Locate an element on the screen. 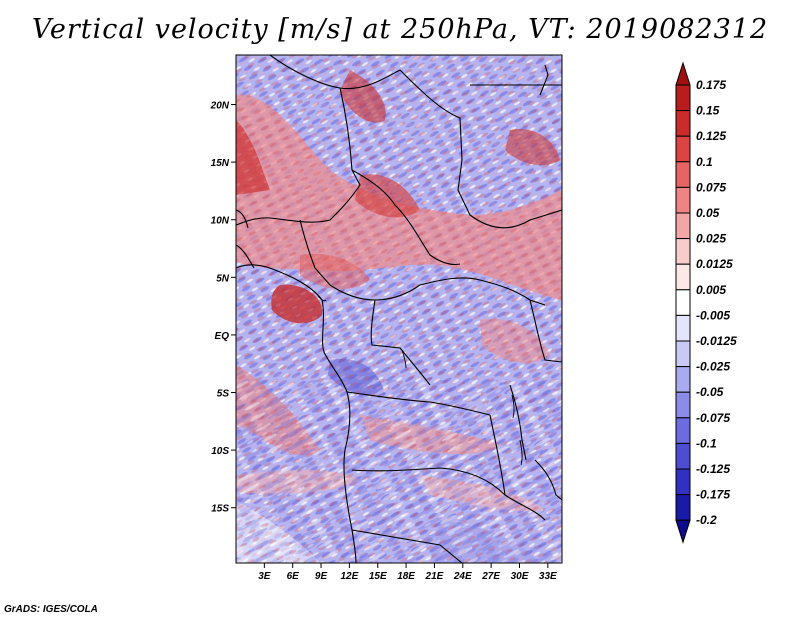  colorbar-label: 0.15 is located at coordinates (708, 111).